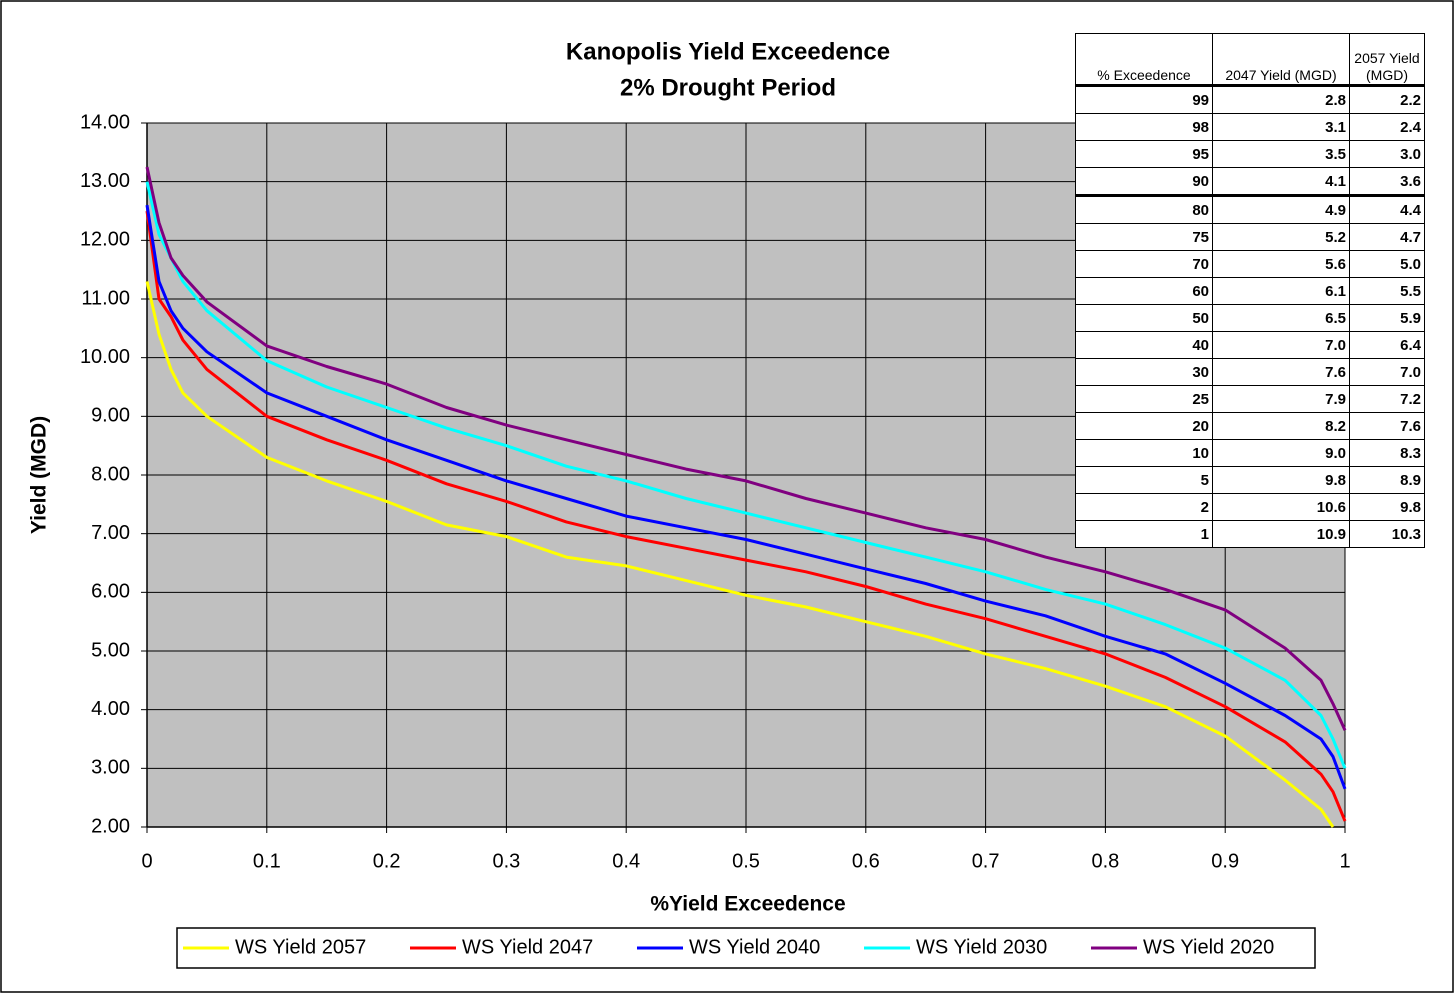 This screenshot has height=994, width=1455. Describe the element at coordinates (1225, 861) in the screenshot. I see `x-tick-label: 0.9` at that location.